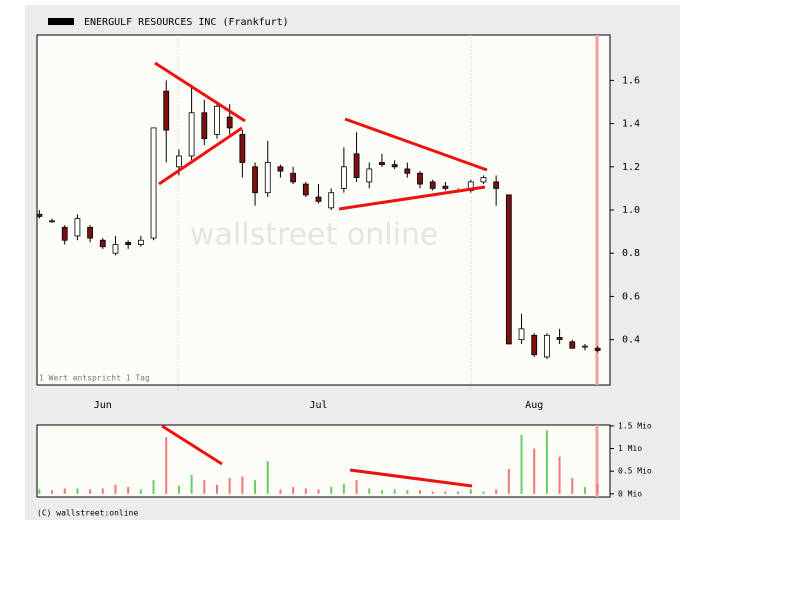 The width and height of the screenshot is (800, 604). I want to click on watermark: wallstreet online, so click(314, 235).